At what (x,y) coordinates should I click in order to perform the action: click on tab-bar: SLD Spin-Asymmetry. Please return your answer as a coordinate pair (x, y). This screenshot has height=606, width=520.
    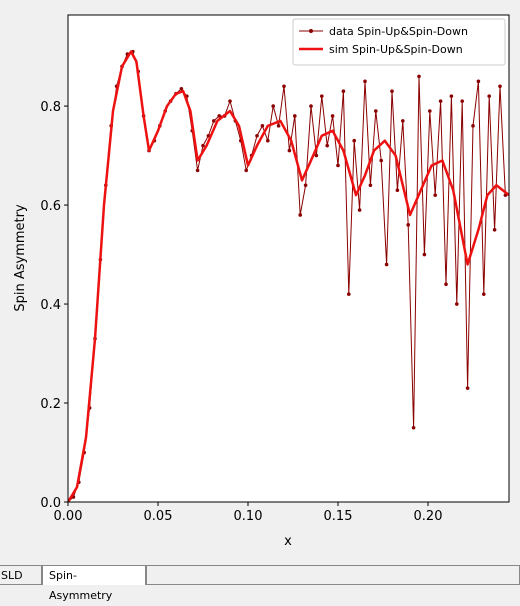
    Looking at the image, I should click on (260, 583).